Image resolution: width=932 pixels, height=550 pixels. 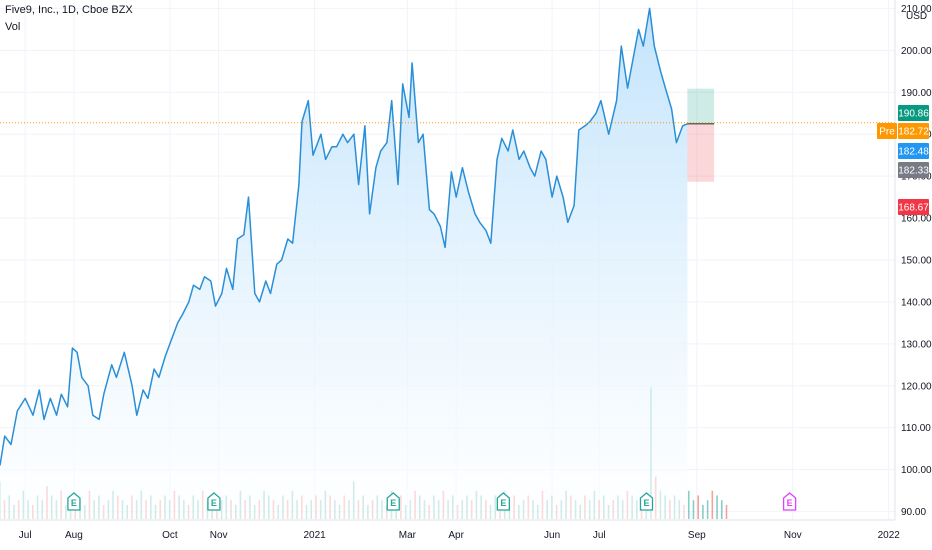 I want to click on premarket-tag, so click(x=887, y=131).